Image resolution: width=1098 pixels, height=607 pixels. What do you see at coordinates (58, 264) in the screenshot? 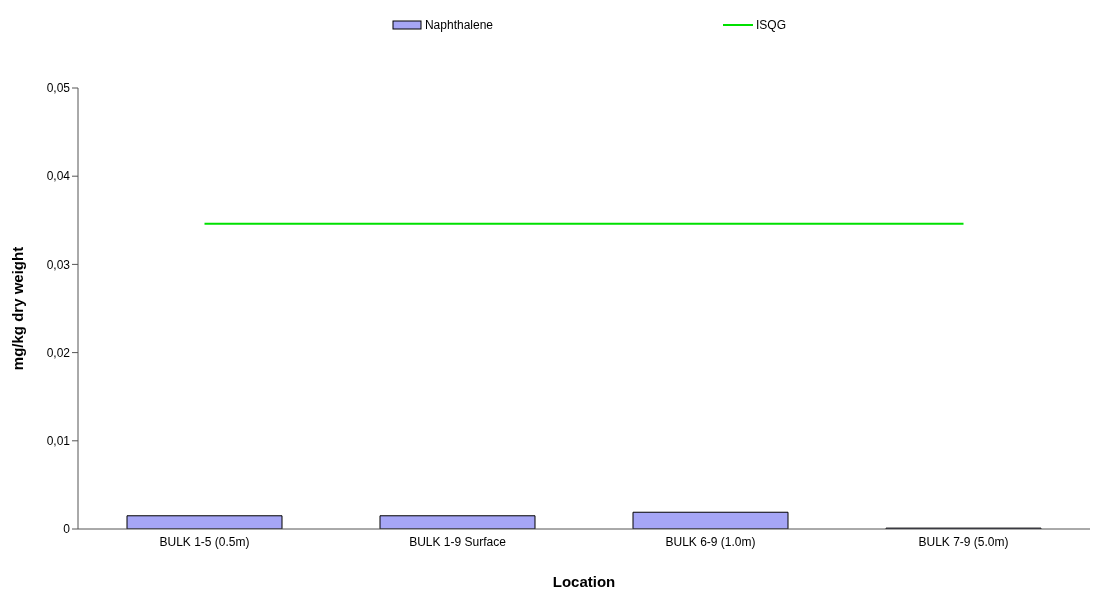
I see `y-tick-label: 0,03` at bounding box center [58, 264].